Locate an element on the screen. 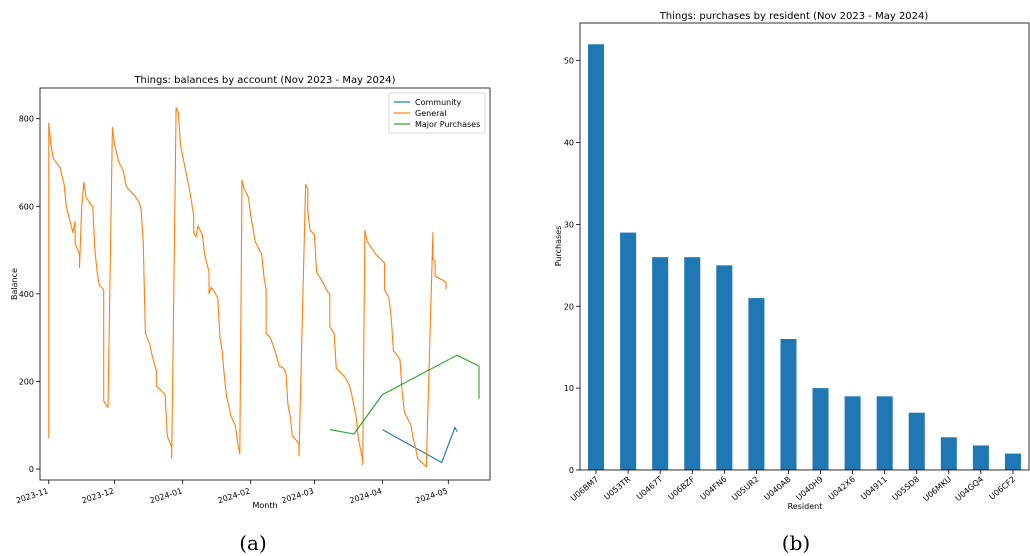 This screenshot has width=1030, height=556. bar-U040H9 is located at coordinates (820, 429).